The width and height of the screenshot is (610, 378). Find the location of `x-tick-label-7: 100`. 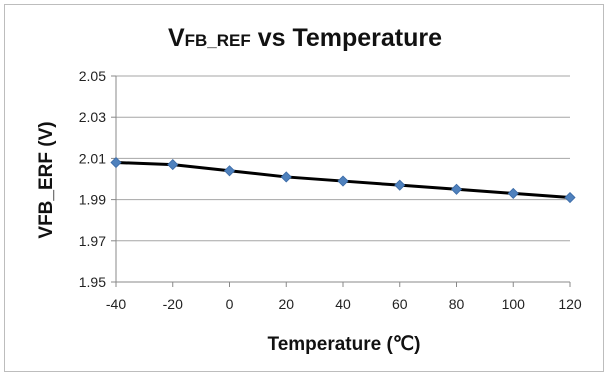

x-tick-label-7: 100 is located at coordinates (514, 304).